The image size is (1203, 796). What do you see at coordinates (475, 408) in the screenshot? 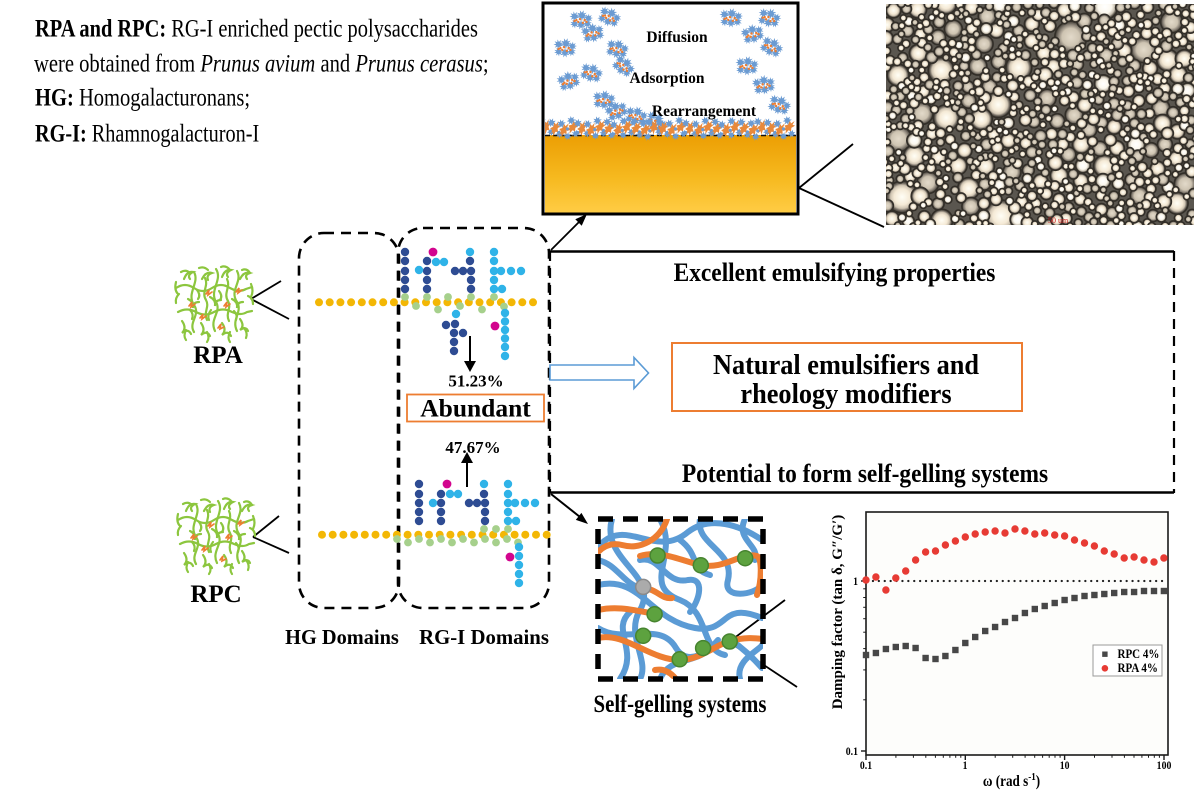
I see `svg-text: Abundant` at bounding box center [475, 408].